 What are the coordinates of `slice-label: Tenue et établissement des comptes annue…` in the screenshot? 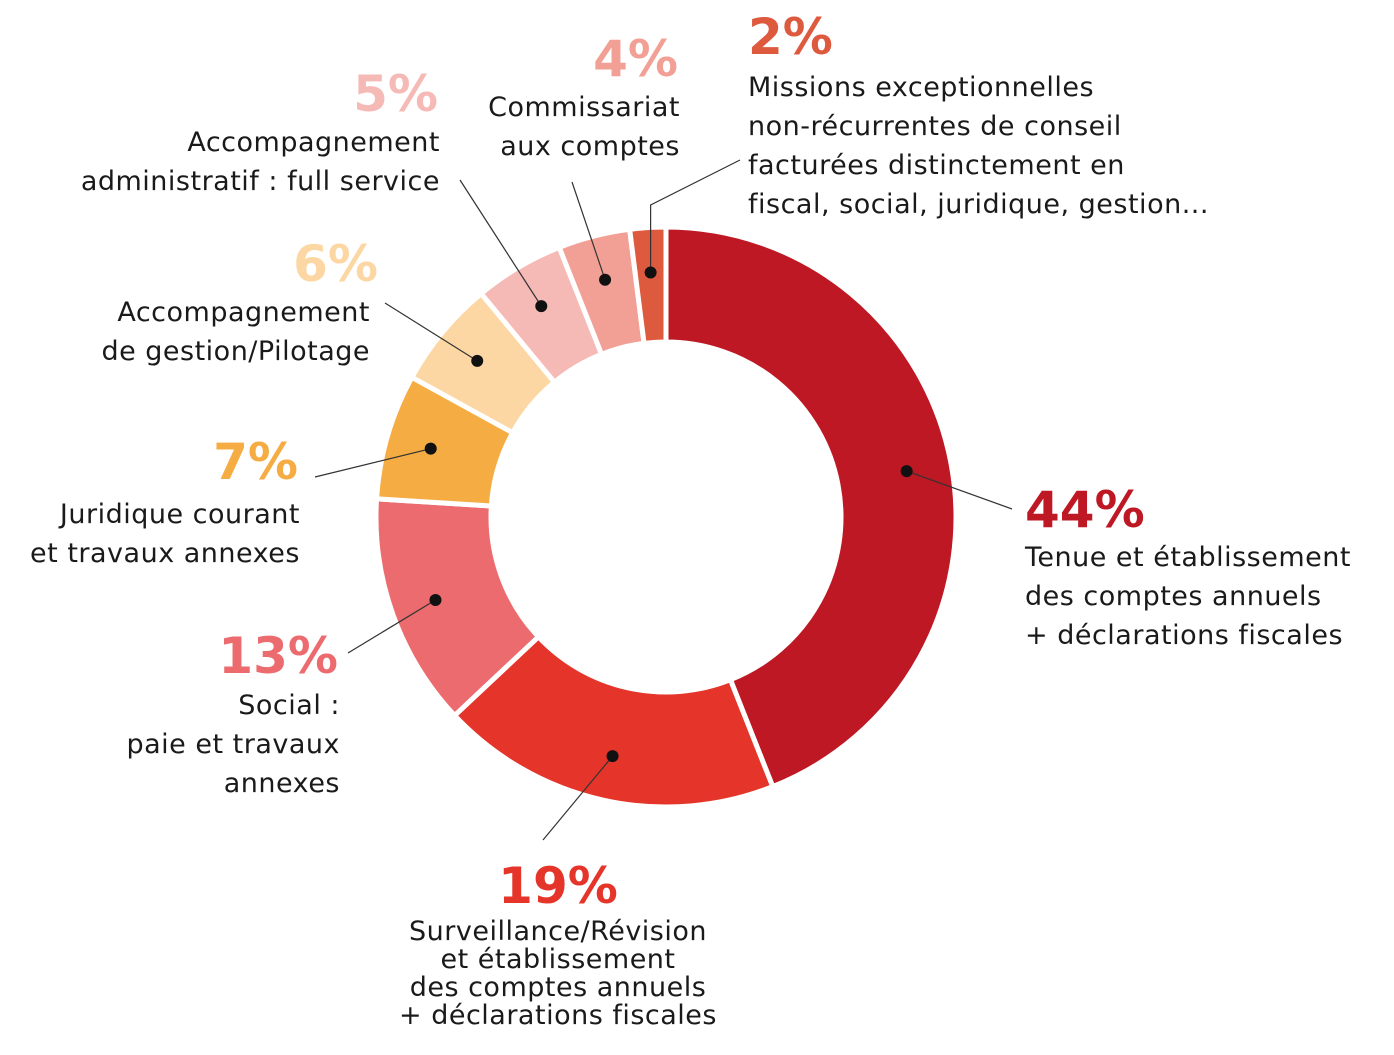 It's located at (1188, 596).